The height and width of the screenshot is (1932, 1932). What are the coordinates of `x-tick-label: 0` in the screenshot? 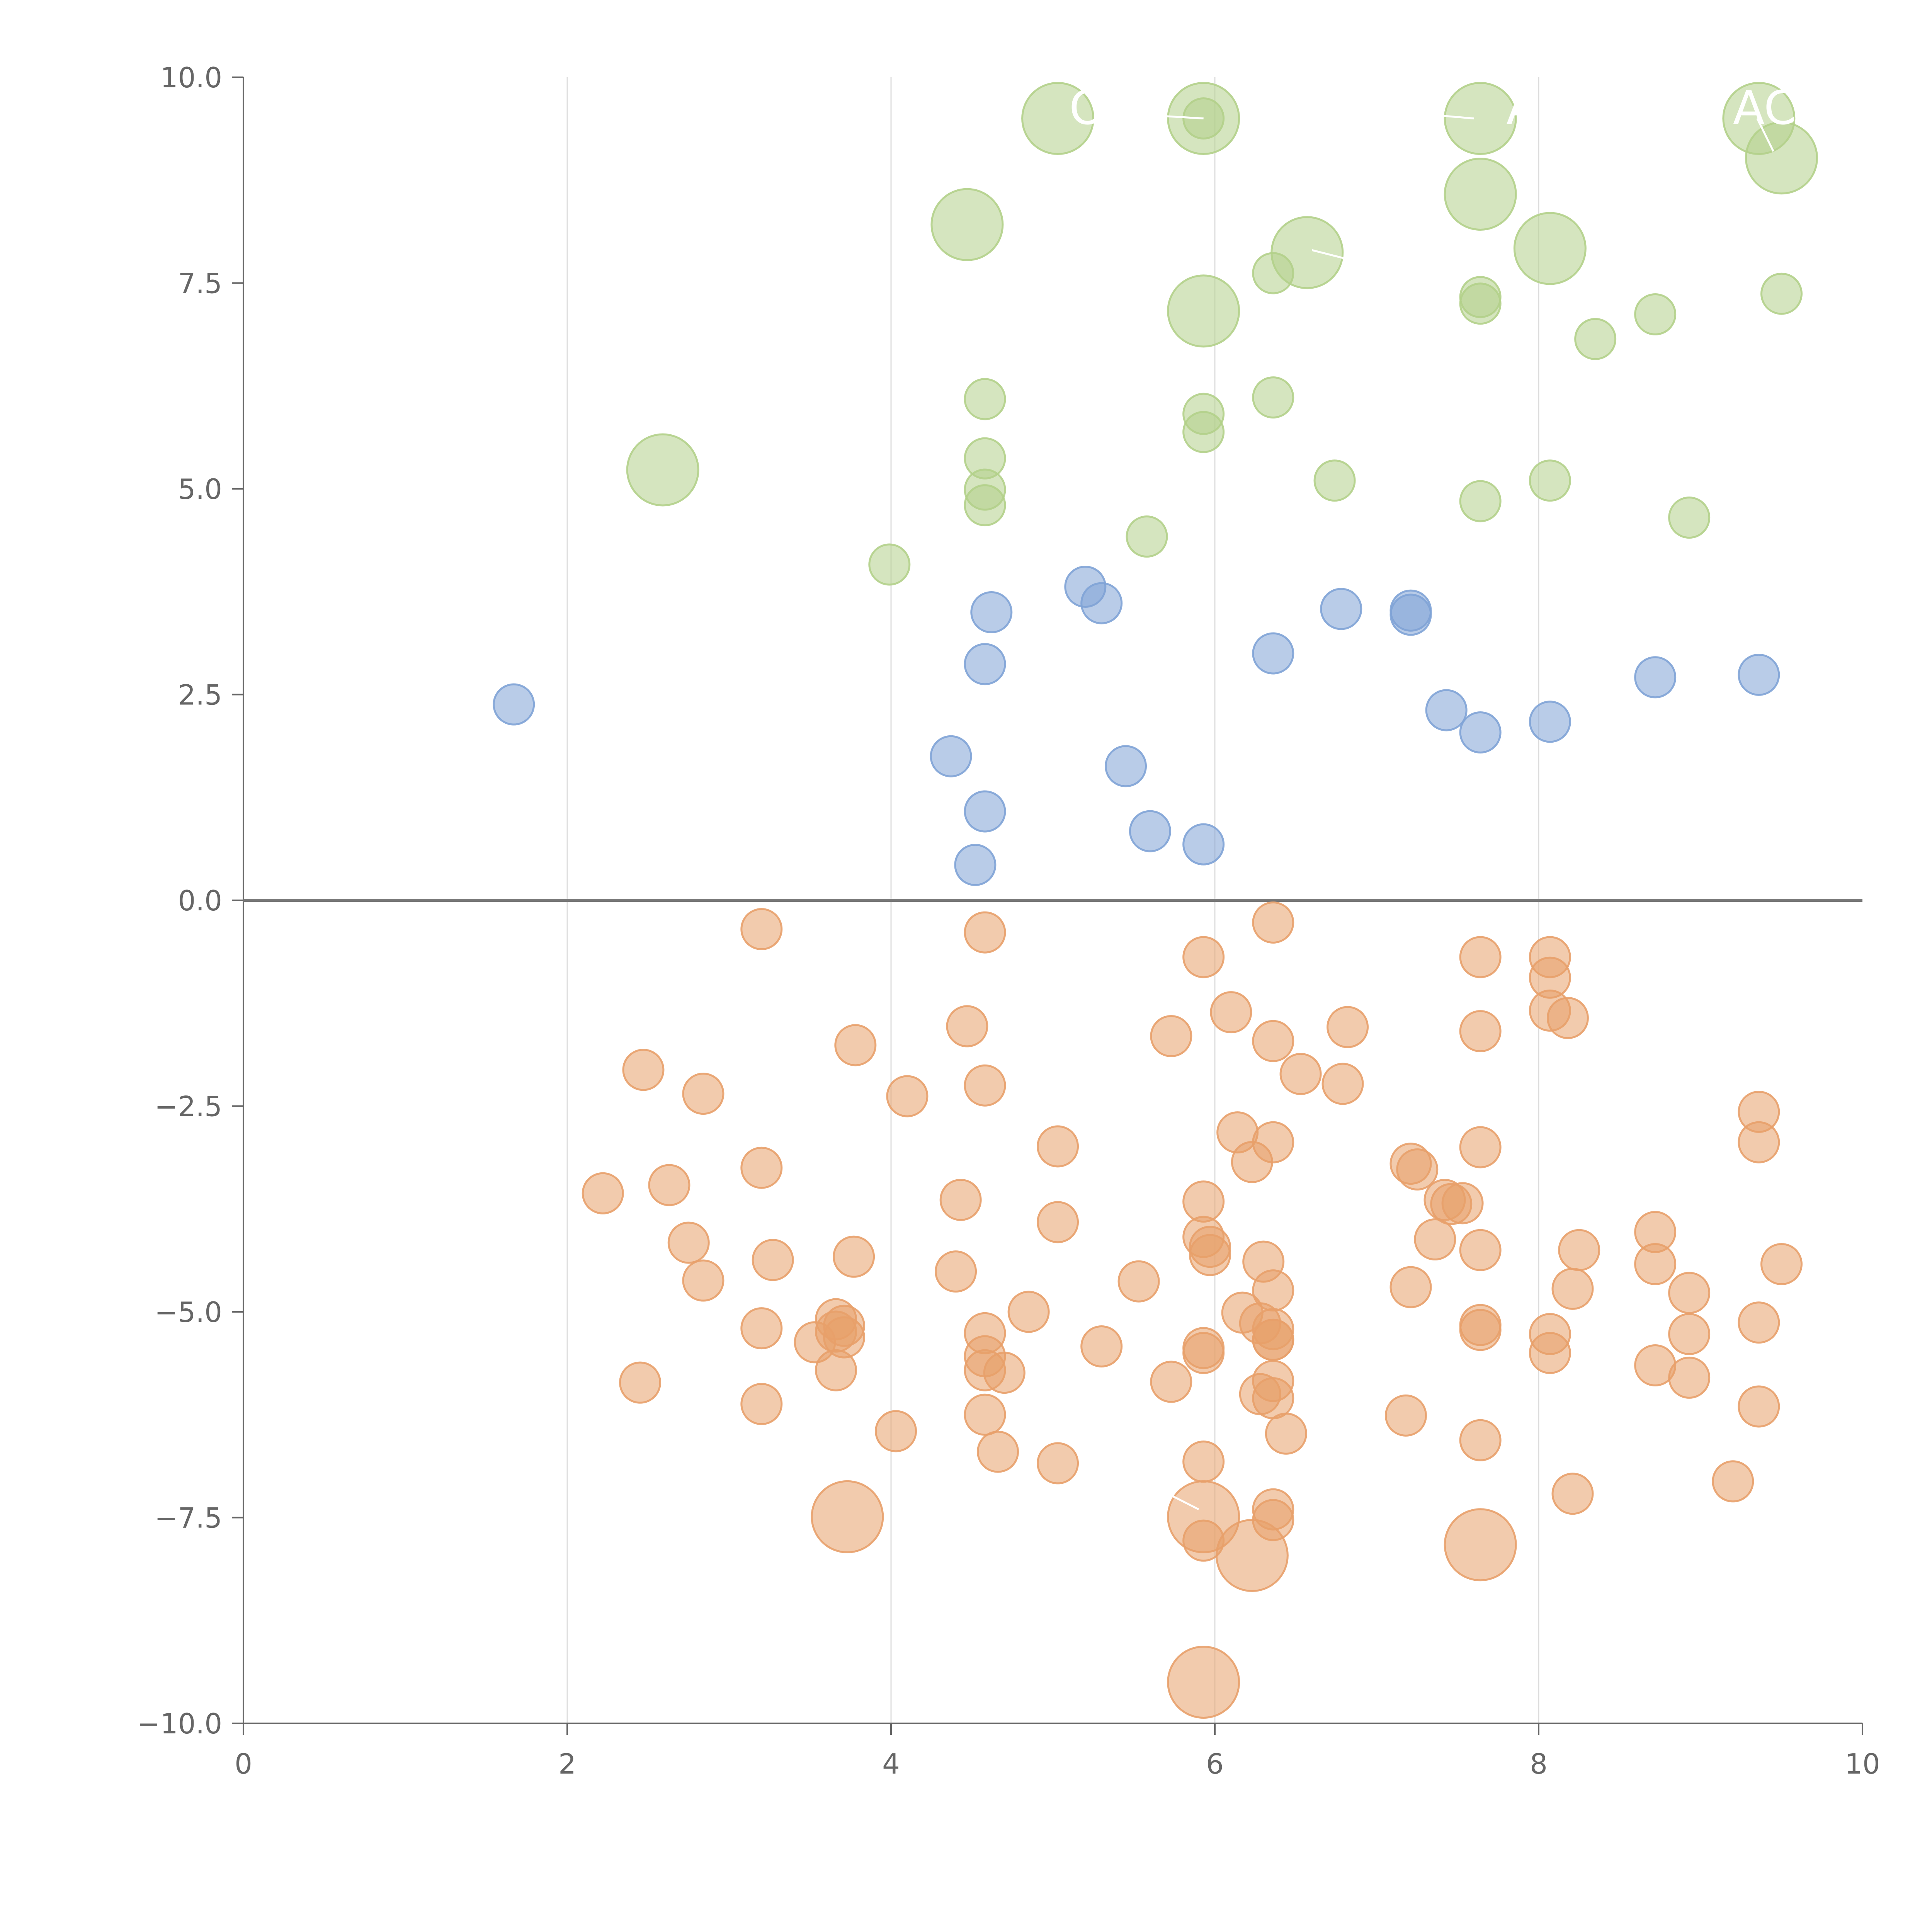 It's located at (244, 1764).